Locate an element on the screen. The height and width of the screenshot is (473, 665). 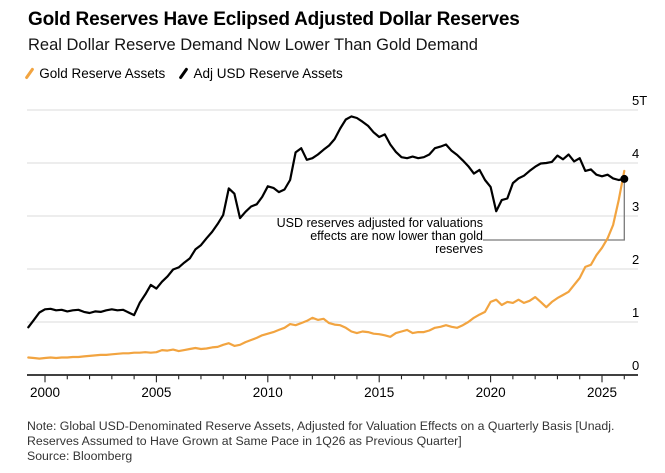
x-axis-label: 2020 is located at coordinates (491, 392).